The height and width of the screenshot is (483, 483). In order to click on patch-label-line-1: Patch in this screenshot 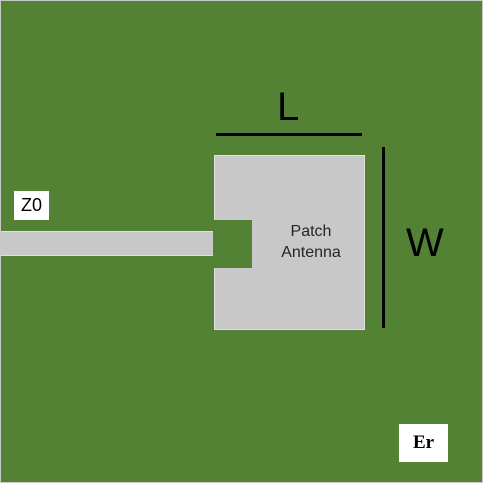, I will do `click(311, 231)`.